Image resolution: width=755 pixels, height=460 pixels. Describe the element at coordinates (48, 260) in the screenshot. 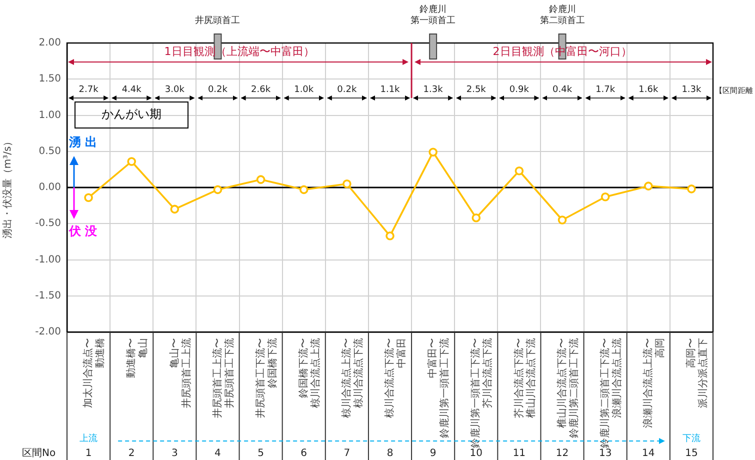

I see `y-tick-label: -1.00` at that location.